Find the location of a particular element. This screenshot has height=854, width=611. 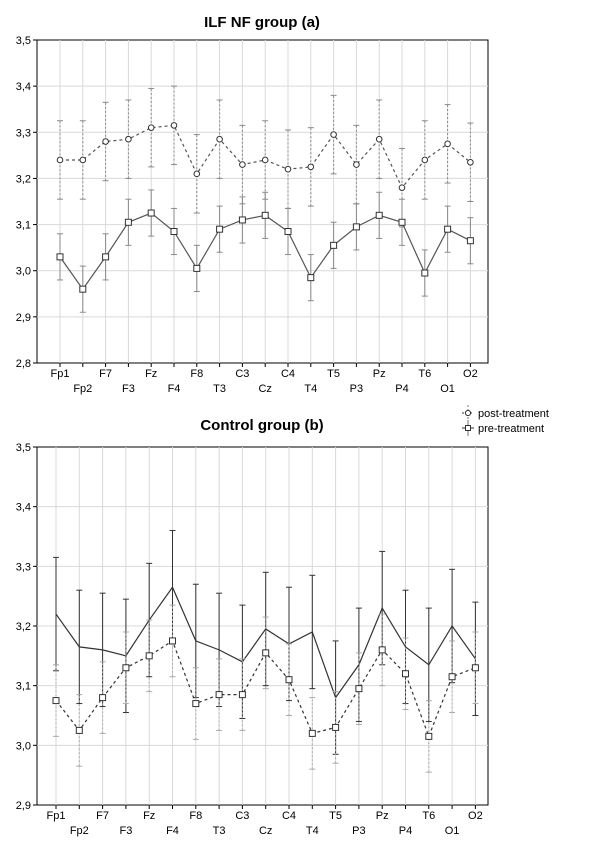

legend: post-treatment pre-treatment is located at coordinates (505, 420).